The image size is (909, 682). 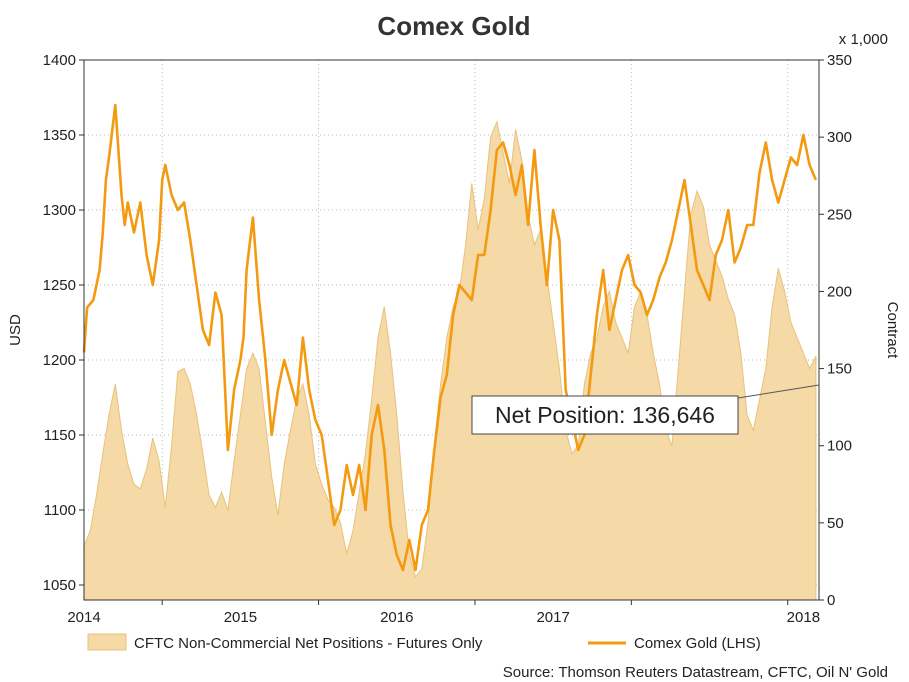 What do you see at coordinates (59, 210) in the screenshot?
I see `left-tick-label-5: 1300` at bounding box center [59, 210].